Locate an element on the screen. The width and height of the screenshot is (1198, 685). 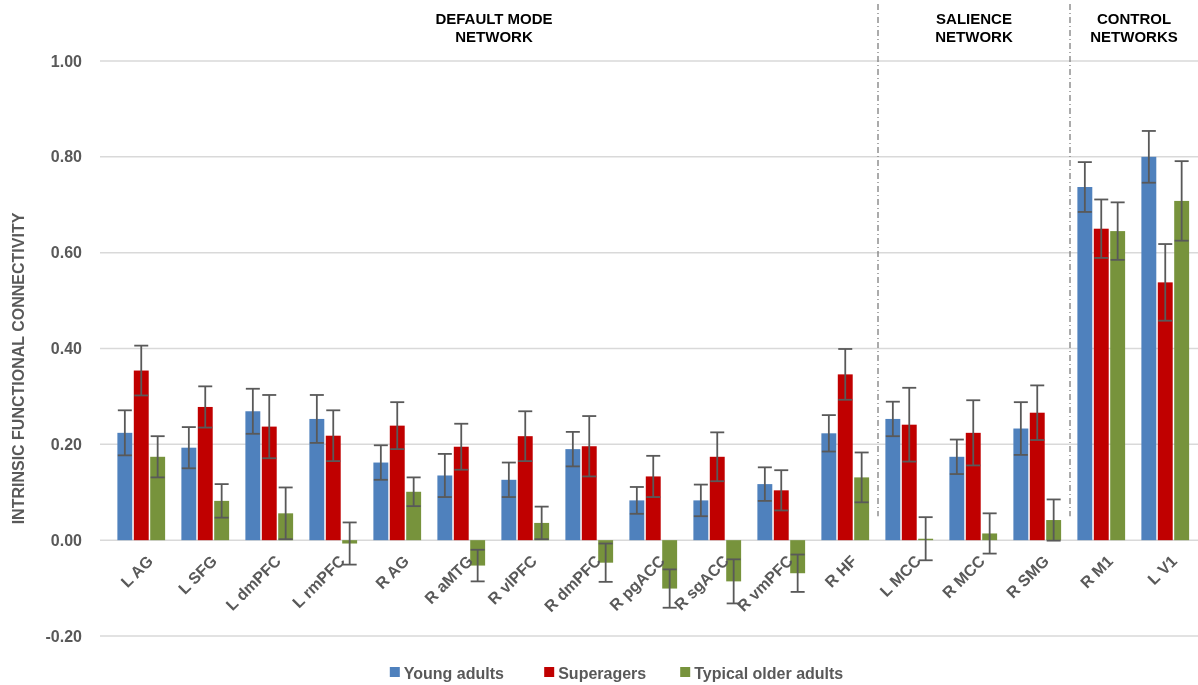
legend-label: Typical older adults is located at coordinates (769, 673).